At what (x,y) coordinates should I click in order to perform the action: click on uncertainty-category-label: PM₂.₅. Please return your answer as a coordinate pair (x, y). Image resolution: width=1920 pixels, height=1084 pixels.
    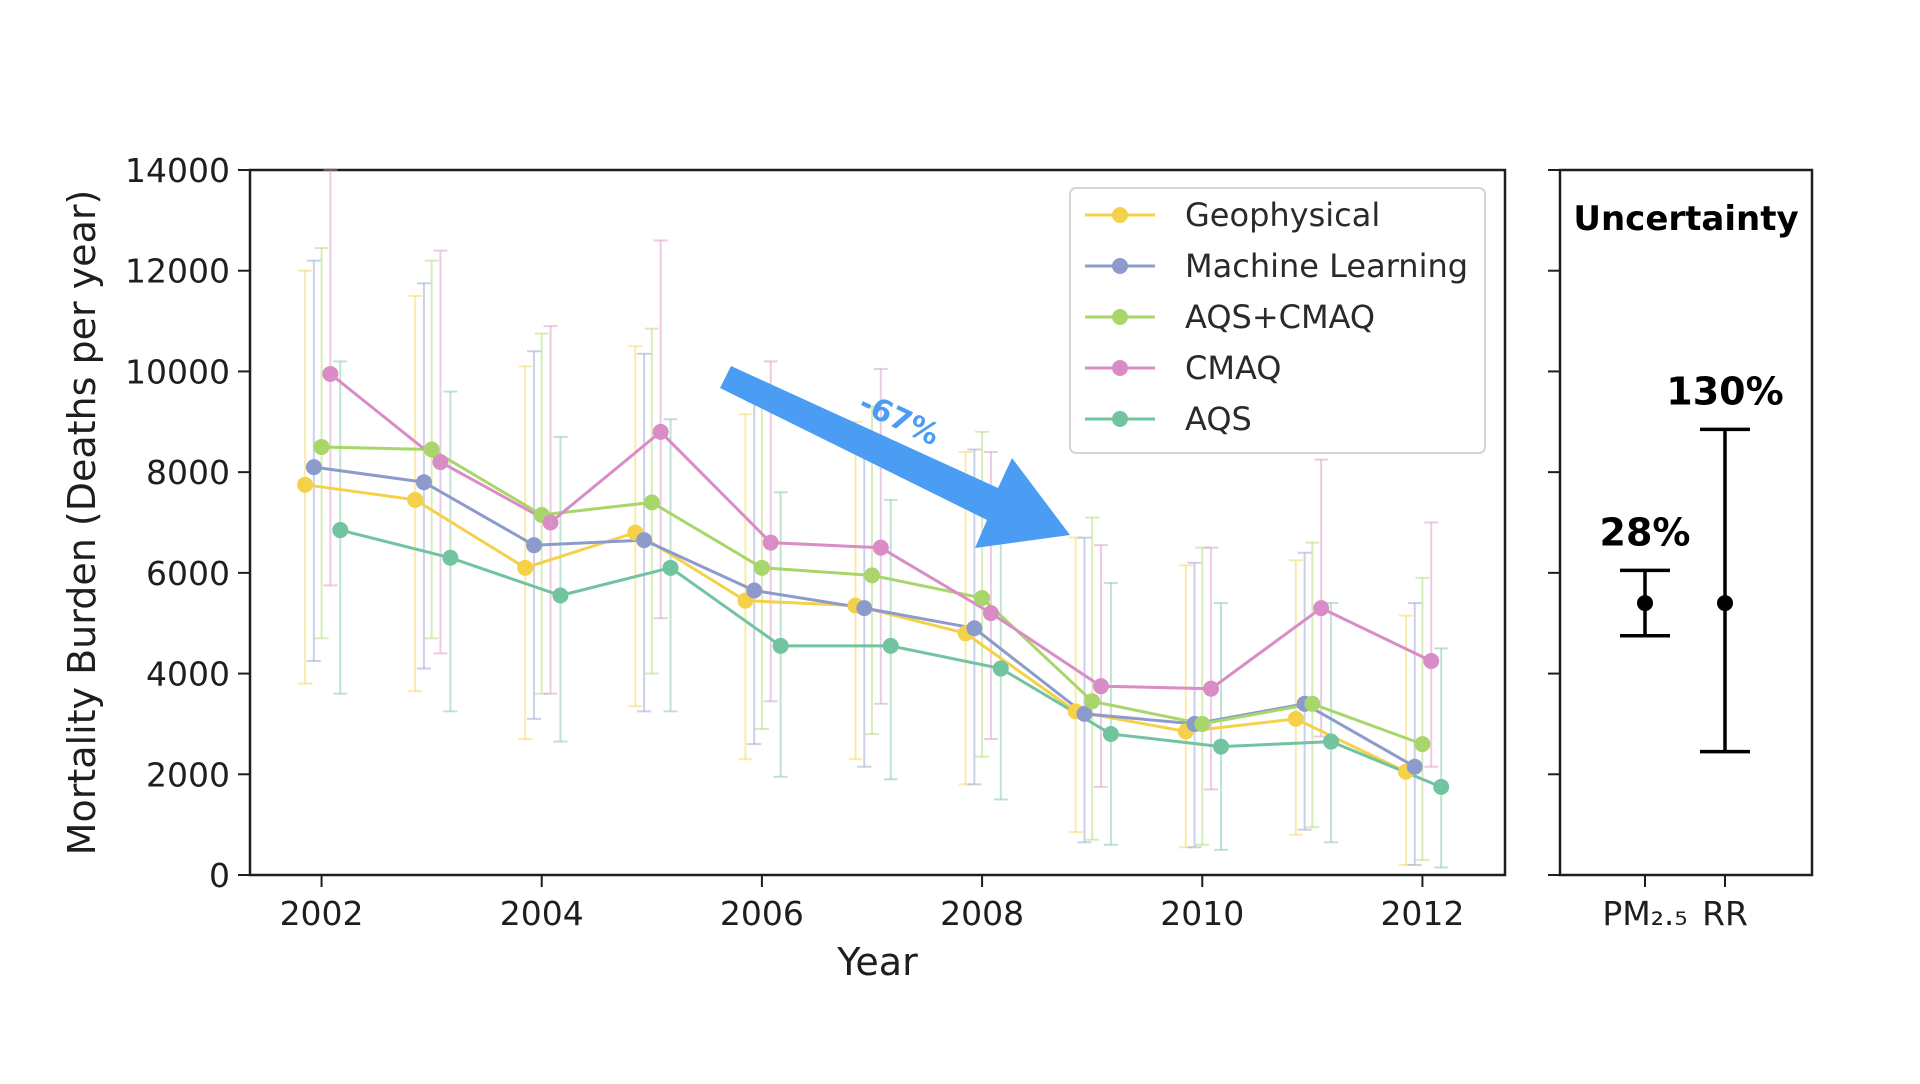
    Looking at the image, I should click on (1644, 913).